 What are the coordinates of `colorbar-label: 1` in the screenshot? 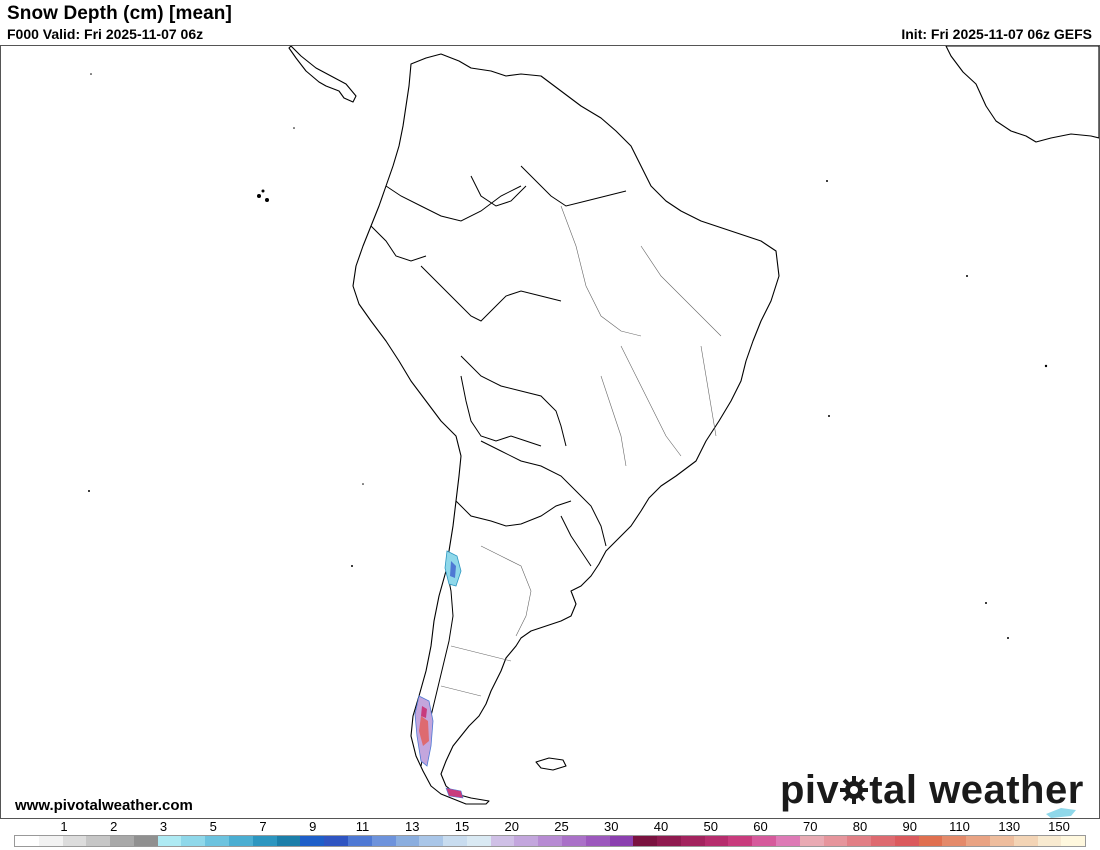 It's located at (64, 826).